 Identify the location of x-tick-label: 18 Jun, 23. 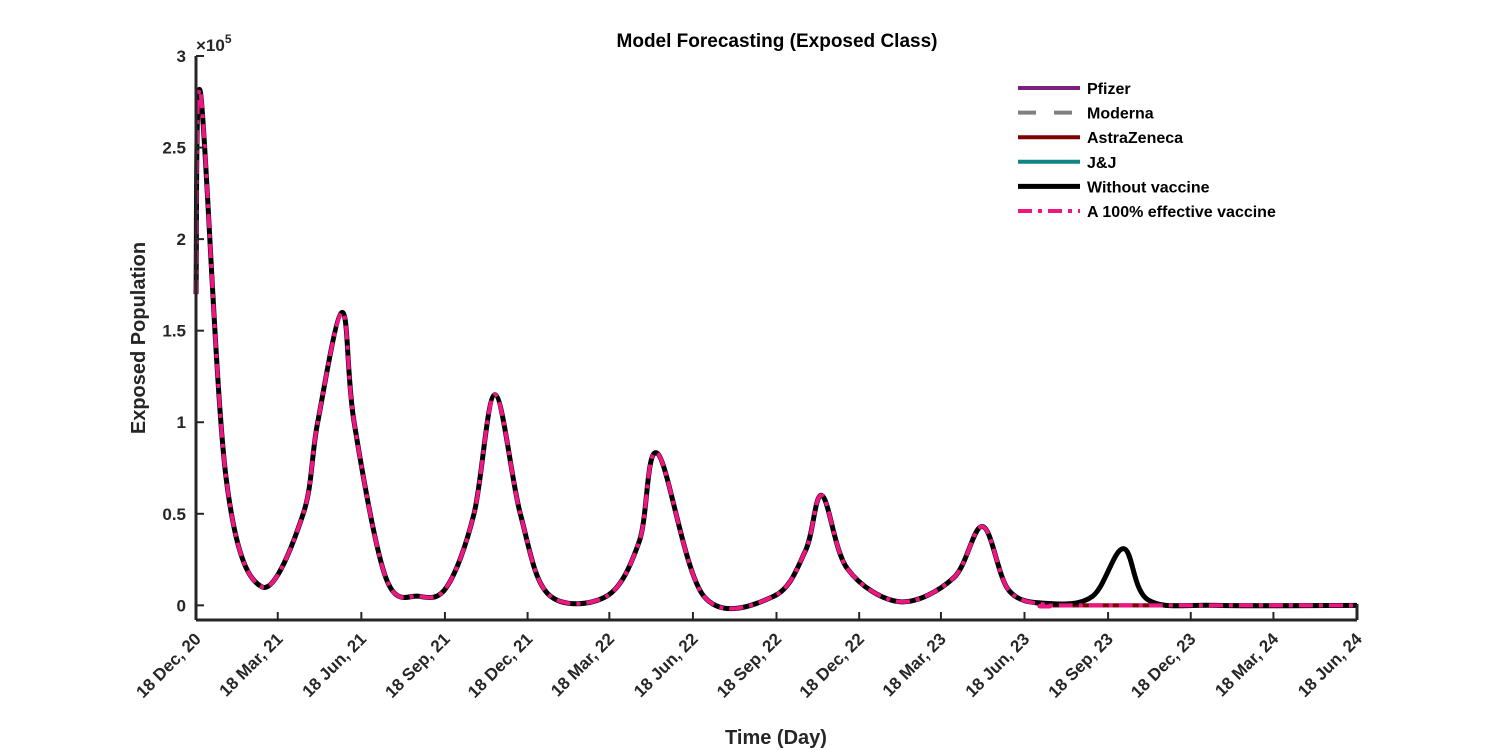
(998, 665).